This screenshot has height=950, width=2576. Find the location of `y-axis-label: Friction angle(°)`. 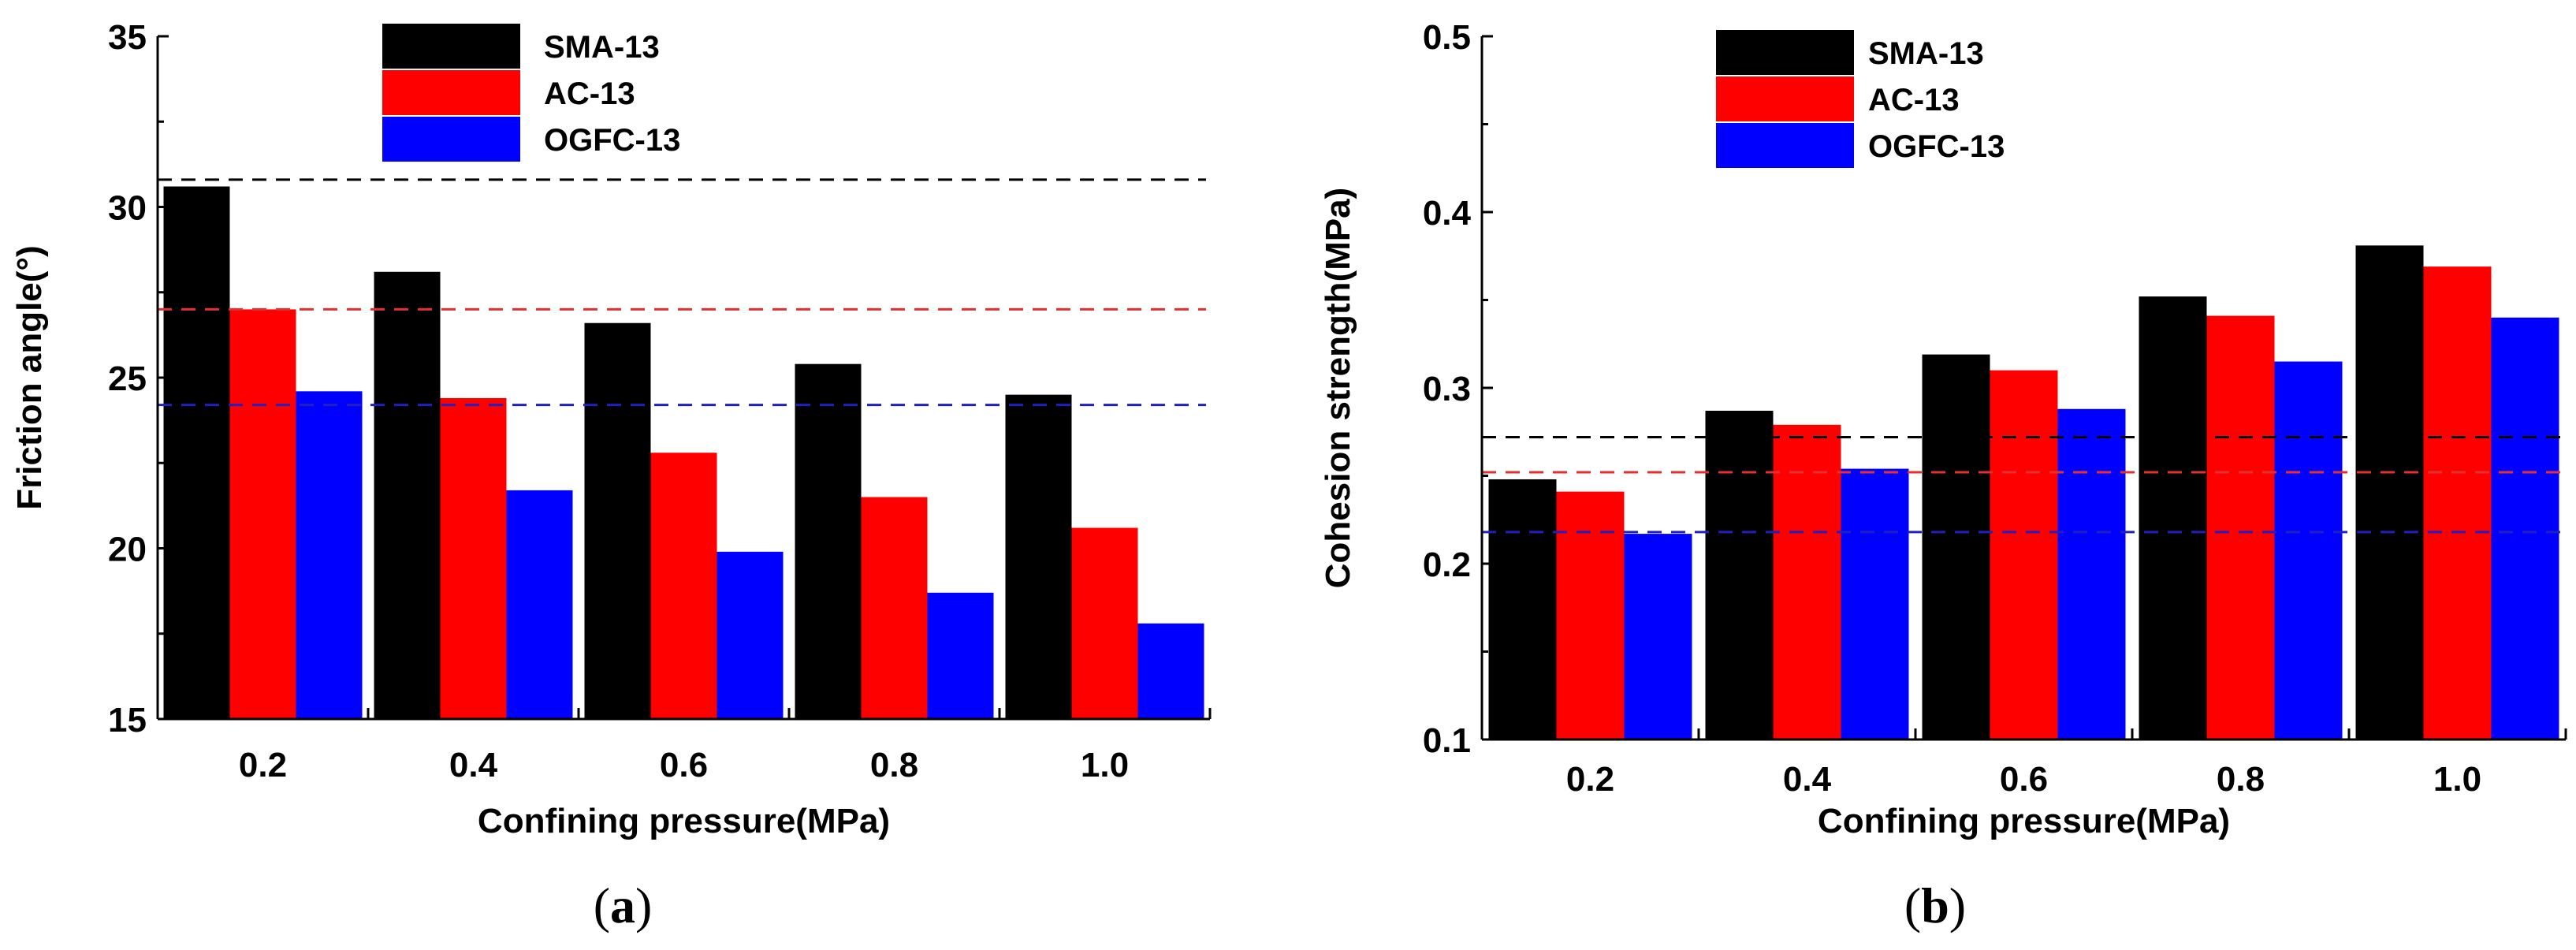

y-axis-label: Friction angle(°) is located at coordinates (29, 377).